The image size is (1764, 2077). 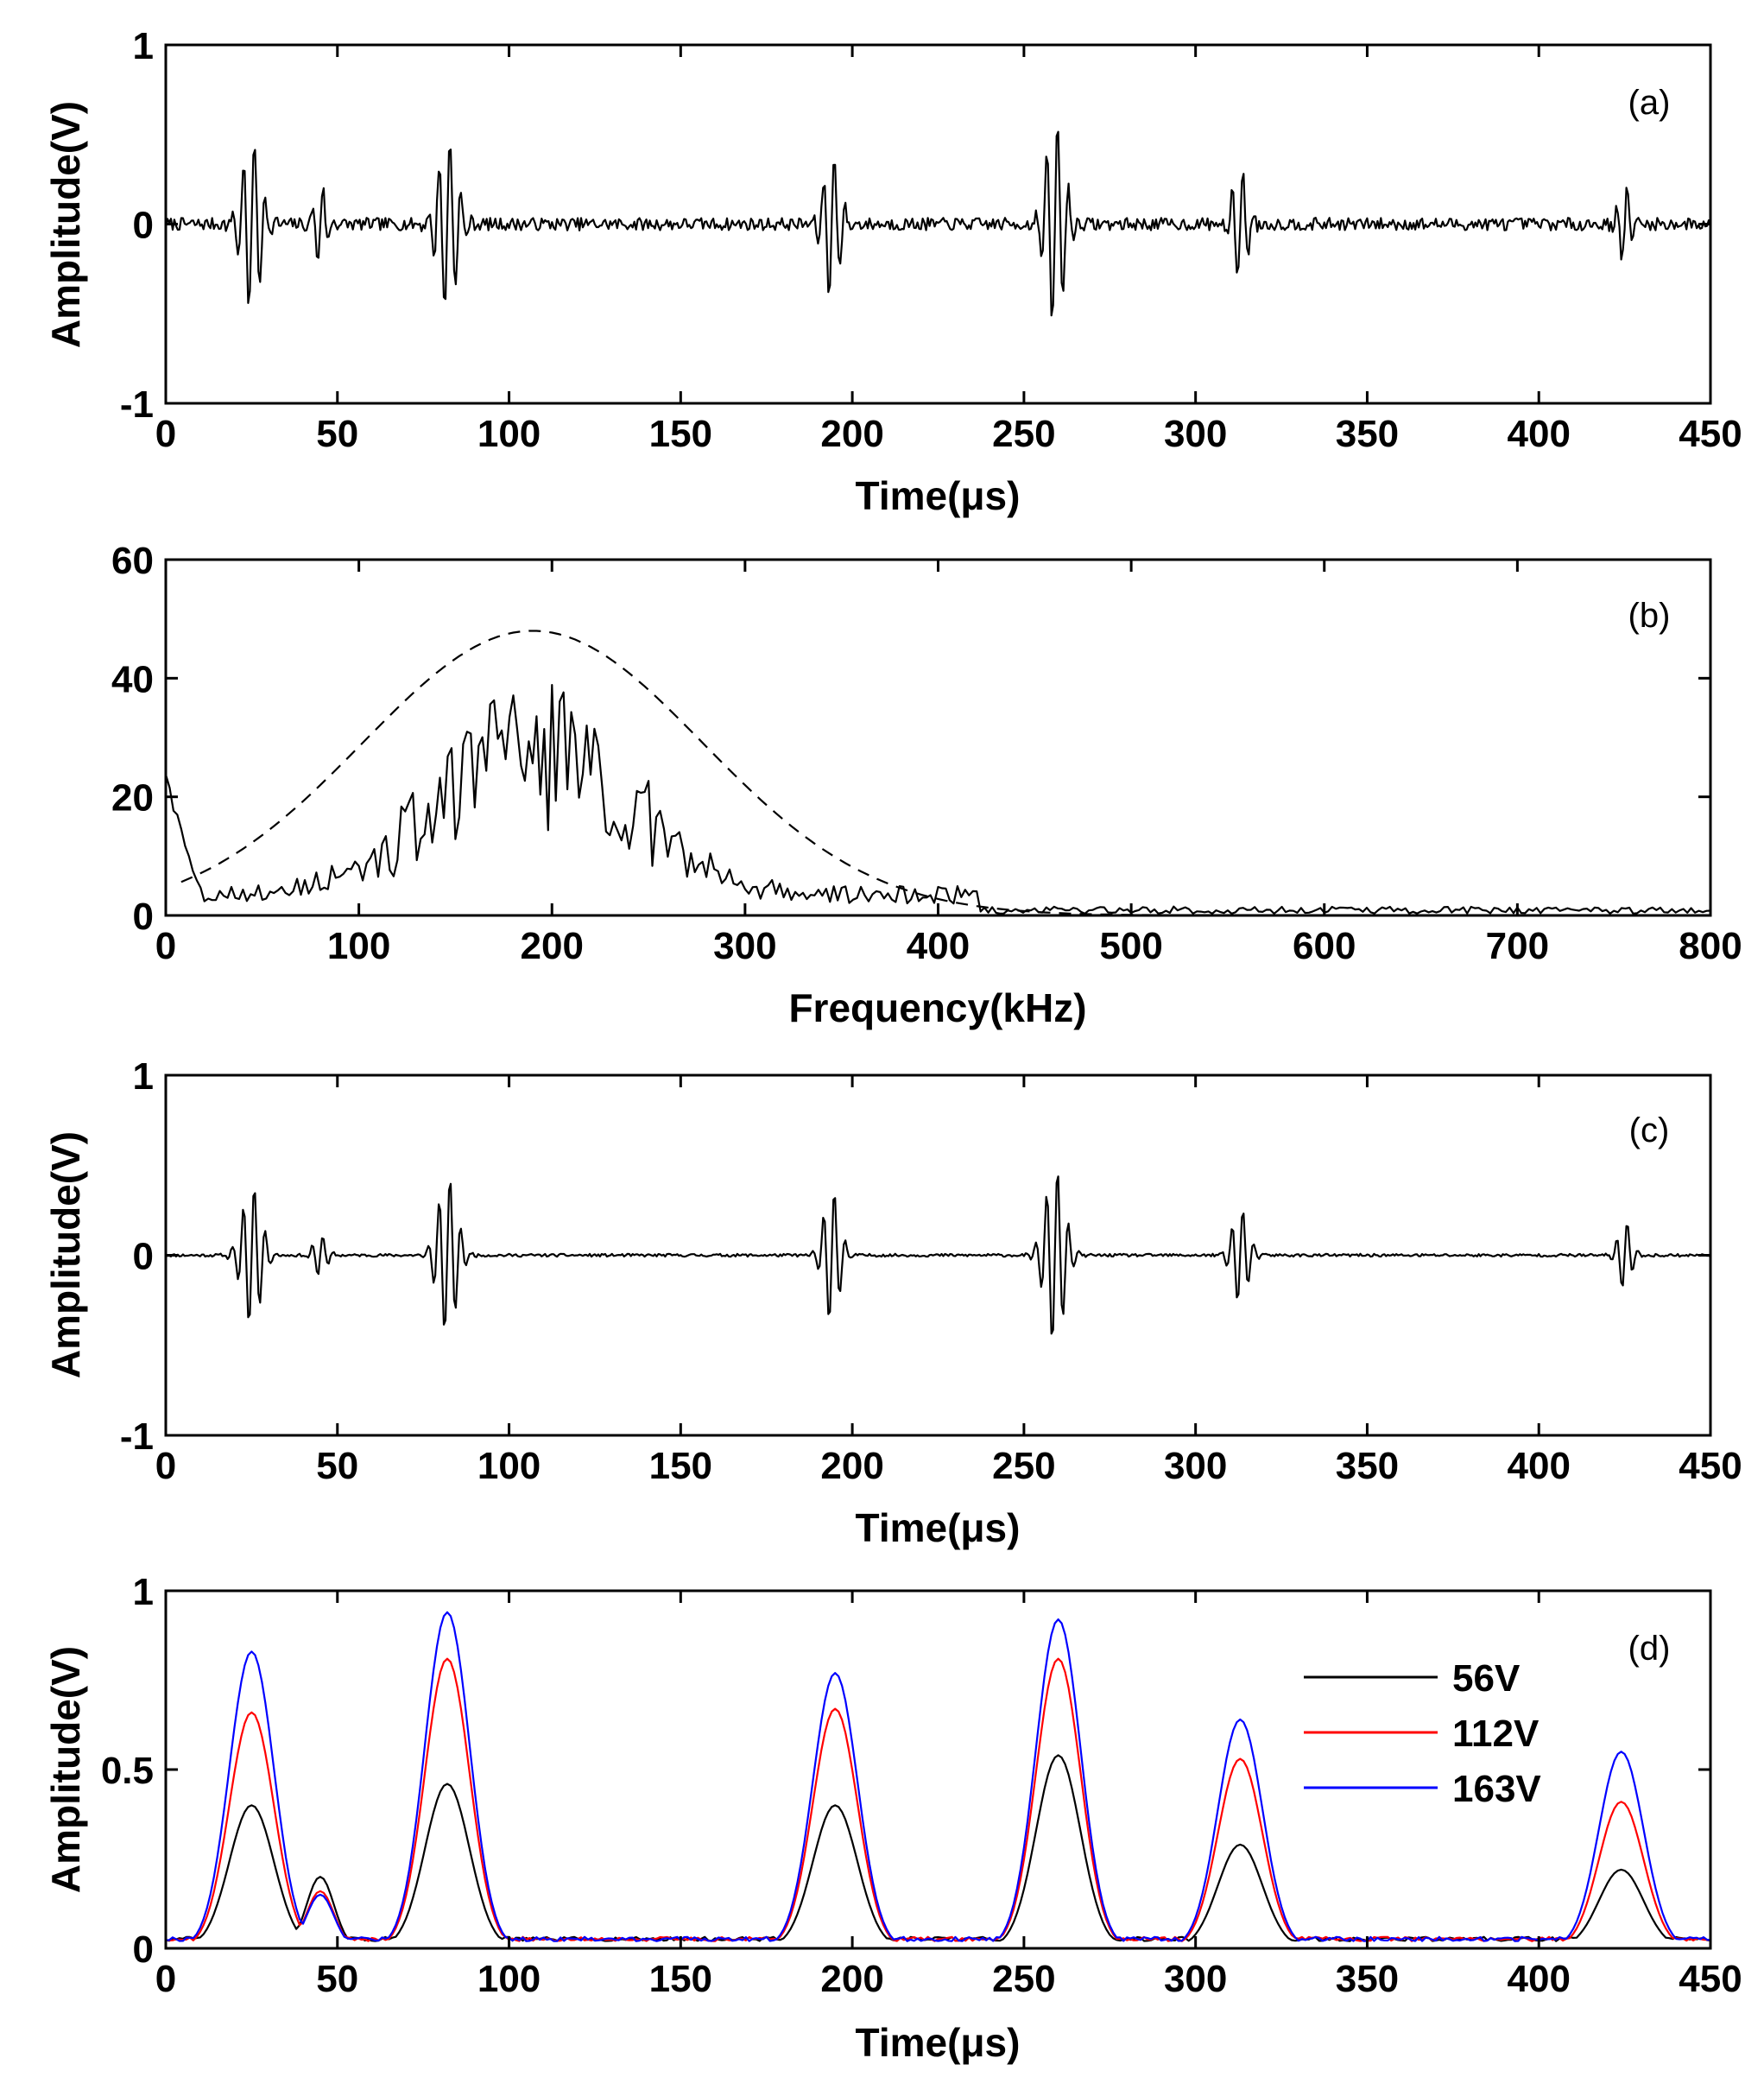 I want to click on panel-a-waveform-line, so click(x=938, y=223).